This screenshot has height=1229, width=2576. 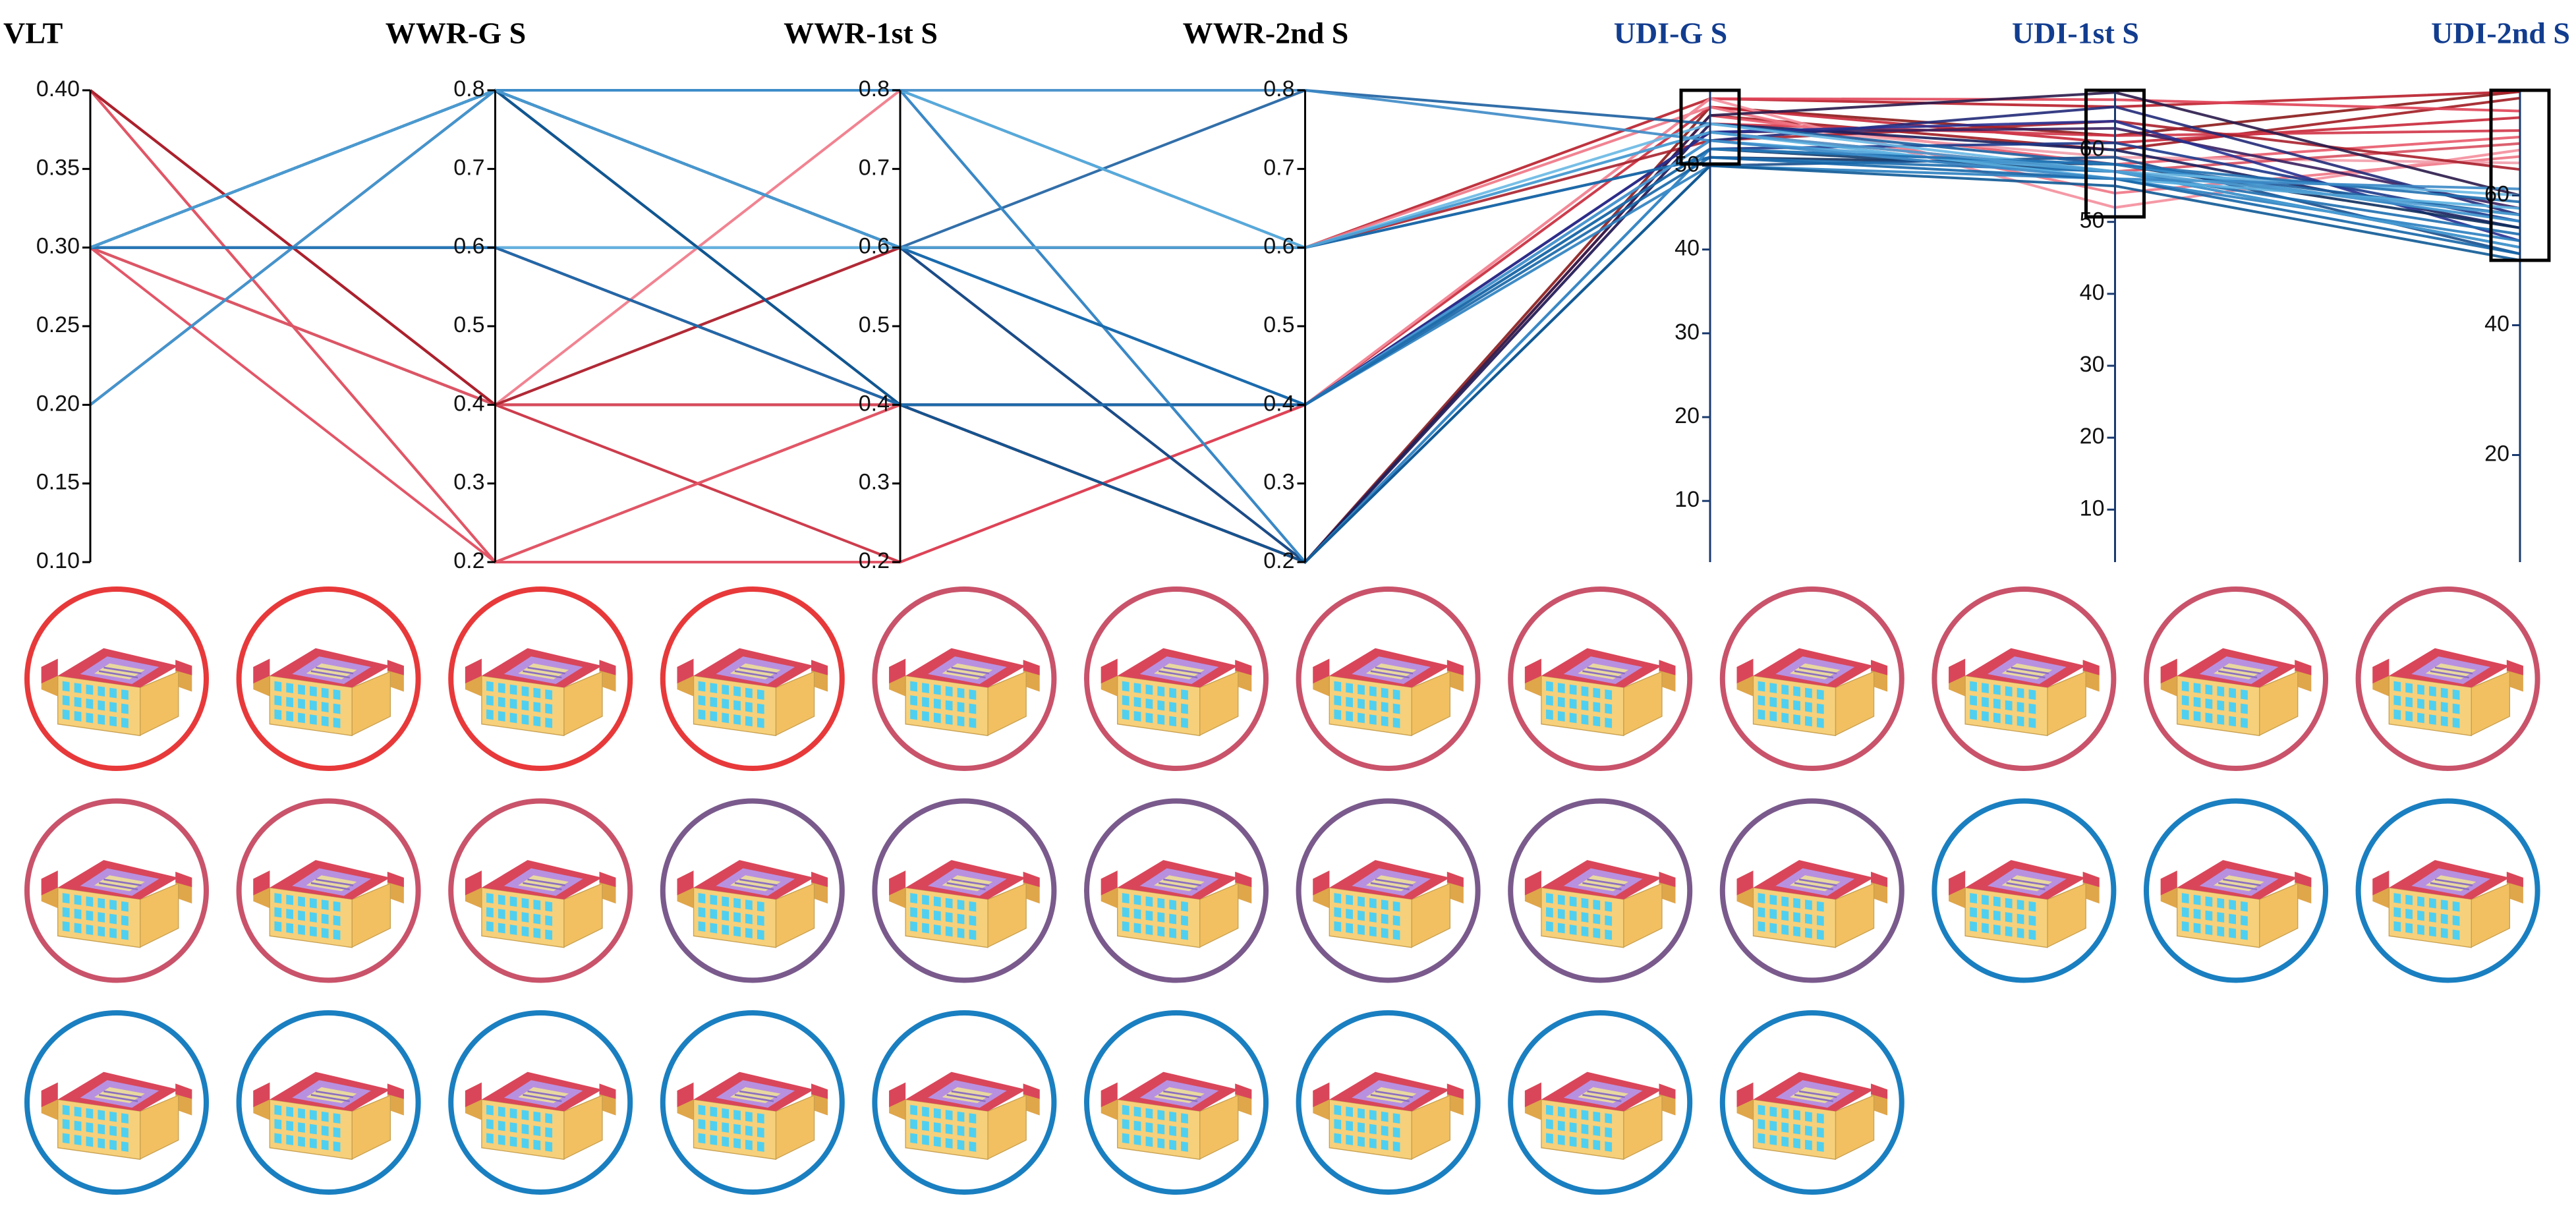 What do you see at coordinates (2079, 289) in the screenshot?
I see `axis: UDI-1st S 10 20 30 40 50 60` at bounding box center [2079, 289].